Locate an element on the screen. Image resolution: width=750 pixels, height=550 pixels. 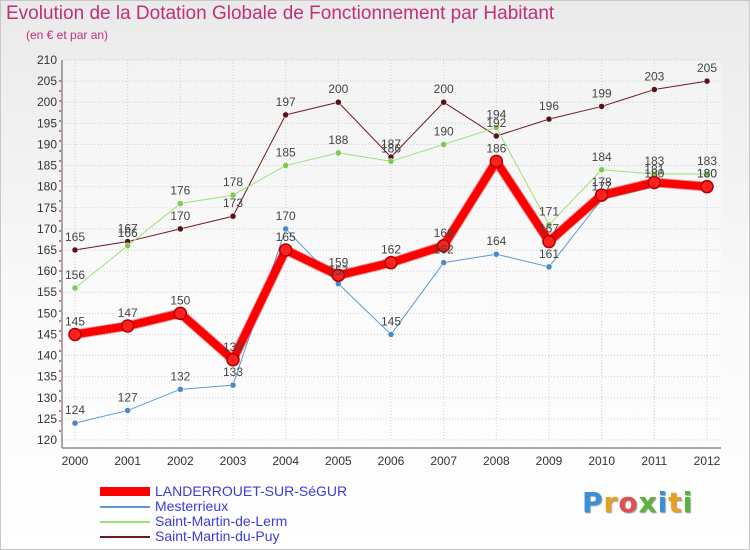
y-tick-label: 205 is located at coordinates (47, 81).